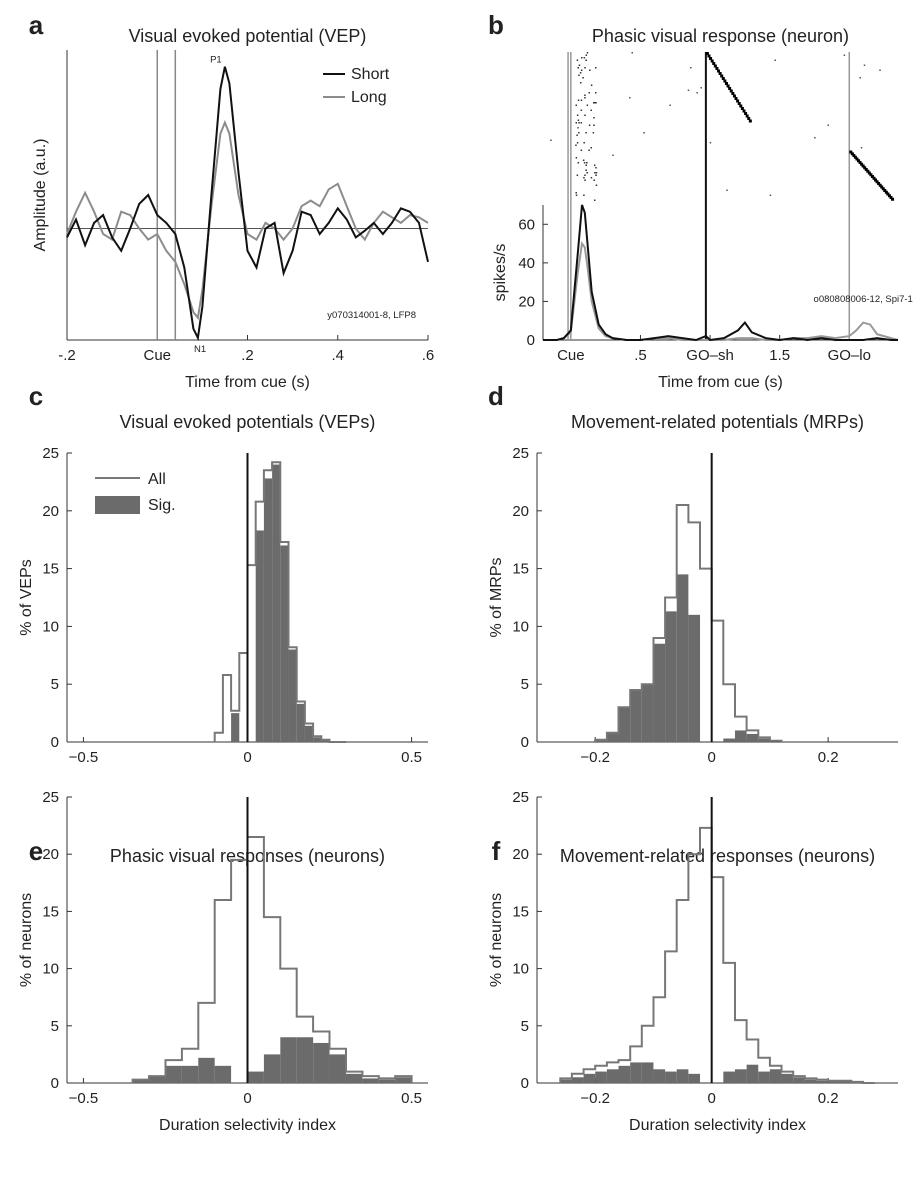  I want to click on y-tick-label: 20, so click(526, 301).